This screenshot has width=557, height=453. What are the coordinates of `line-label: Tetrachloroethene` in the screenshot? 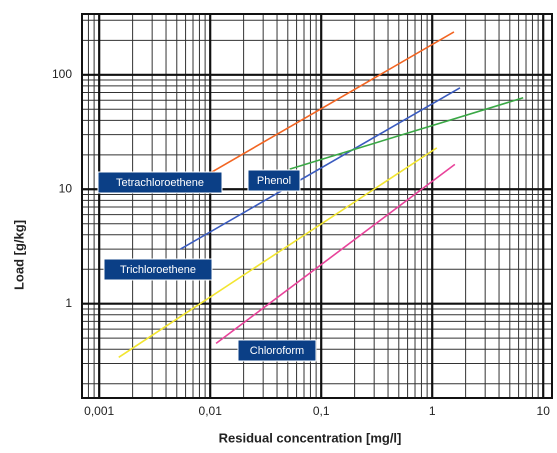 It's located at (160, 183).